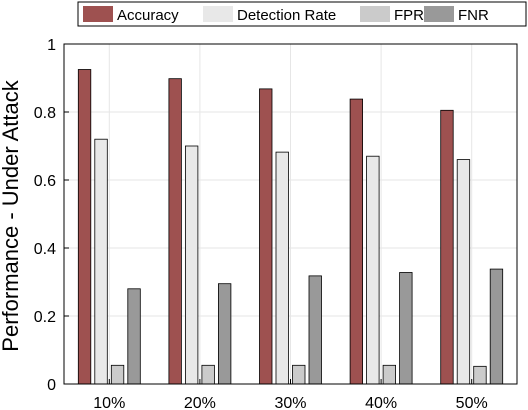 This screenshot has height=410, width=528. Describe the element at coordinates (148, 15) in the screenshot. I see `legend-label: Accuracy` at that location.